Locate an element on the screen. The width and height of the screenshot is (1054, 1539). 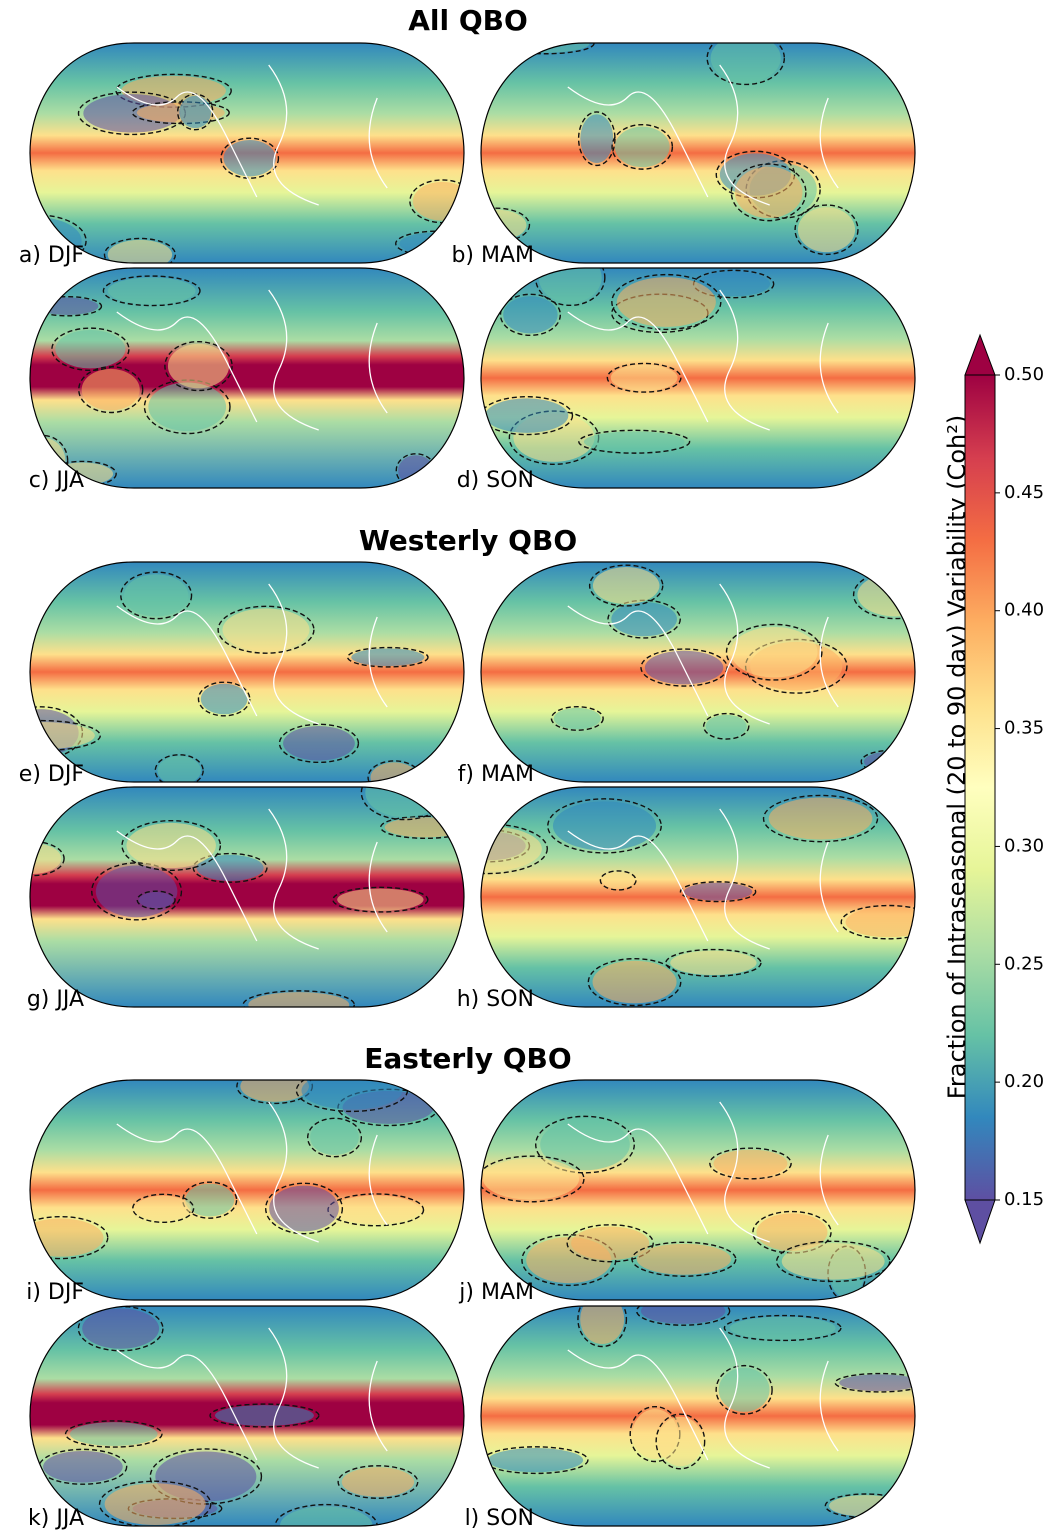
colorbar-tick-label: 0.30 is located at coordinates (1024, 845).